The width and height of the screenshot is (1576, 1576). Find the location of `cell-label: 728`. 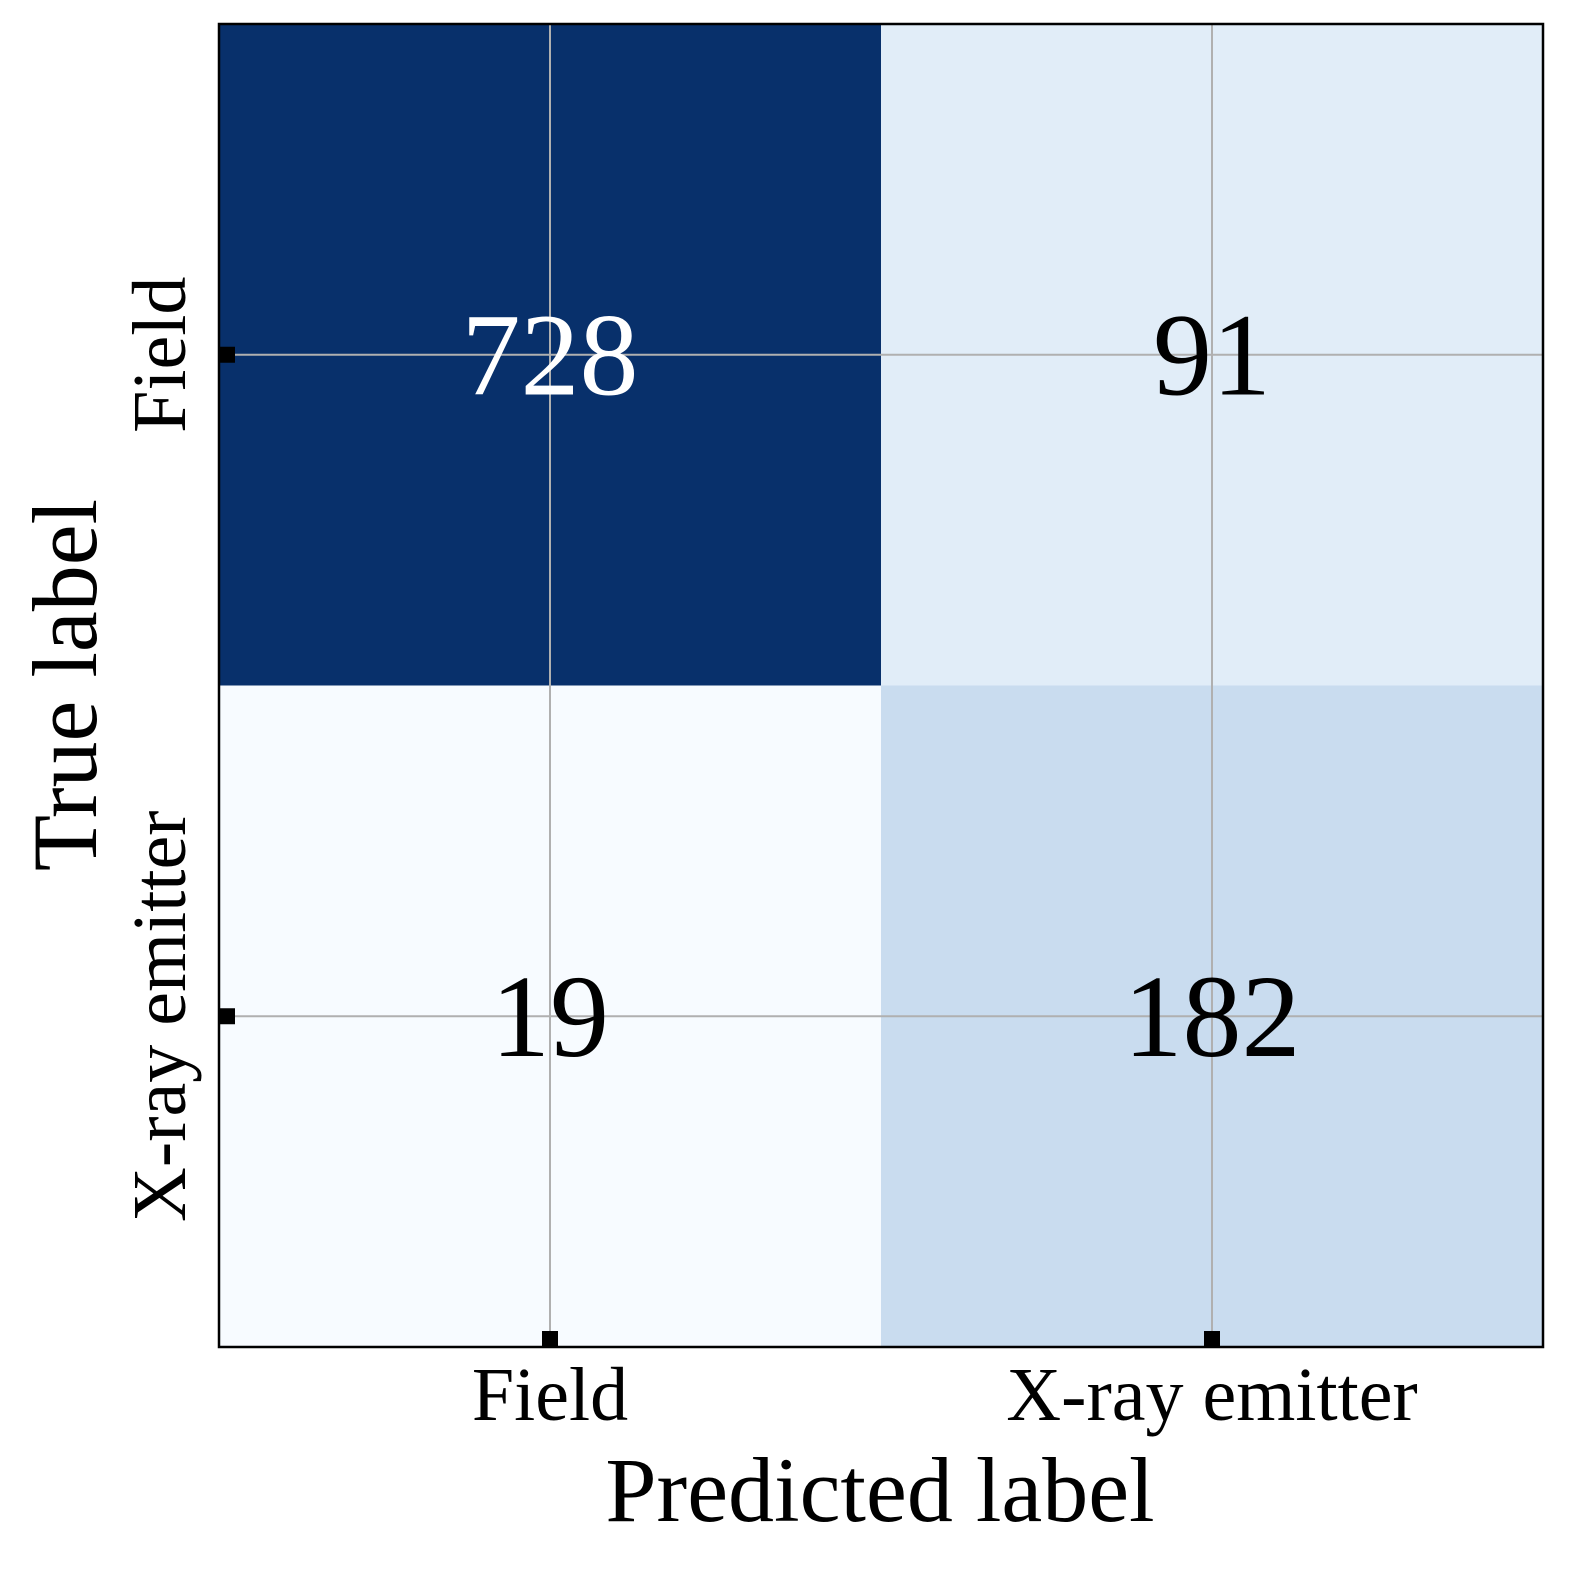

cell-label: 728 is located at coordinates (550, 354).